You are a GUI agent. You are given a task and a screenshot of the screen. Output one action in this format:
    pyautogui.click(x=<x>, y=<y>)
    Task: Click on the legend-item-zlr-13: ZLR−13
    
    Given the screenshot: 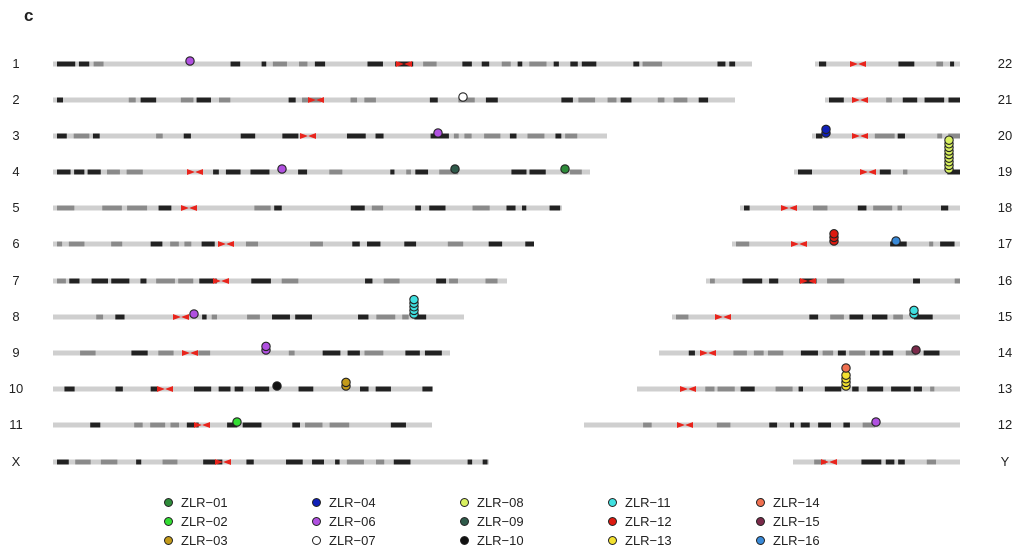 What is the action you would take?
    pyautogui.click(x=640, y=540)
    